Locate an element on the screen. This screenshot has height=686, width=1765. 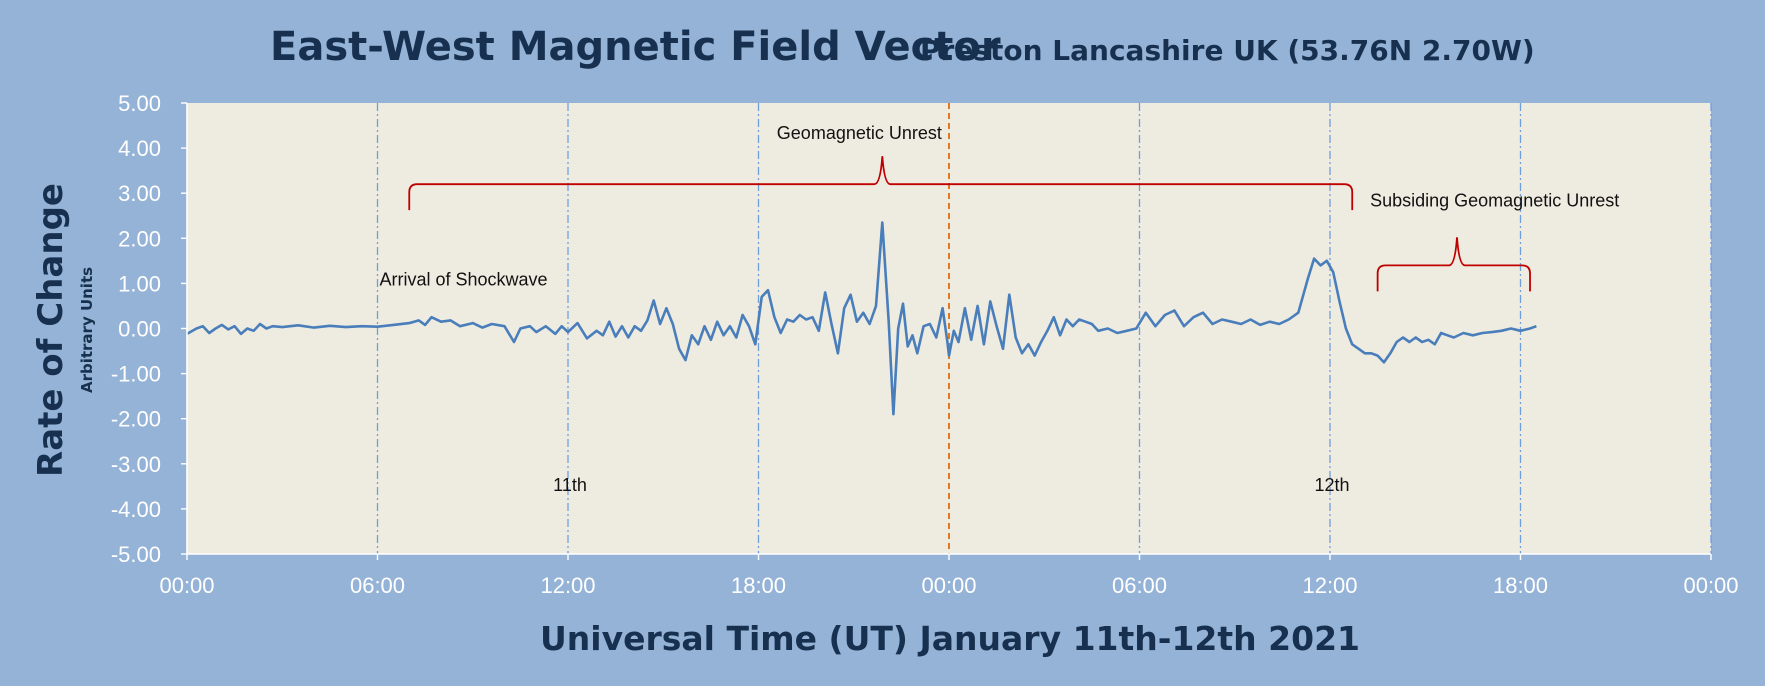
annotation-label: 12th is located at coordinates (1331, 485).